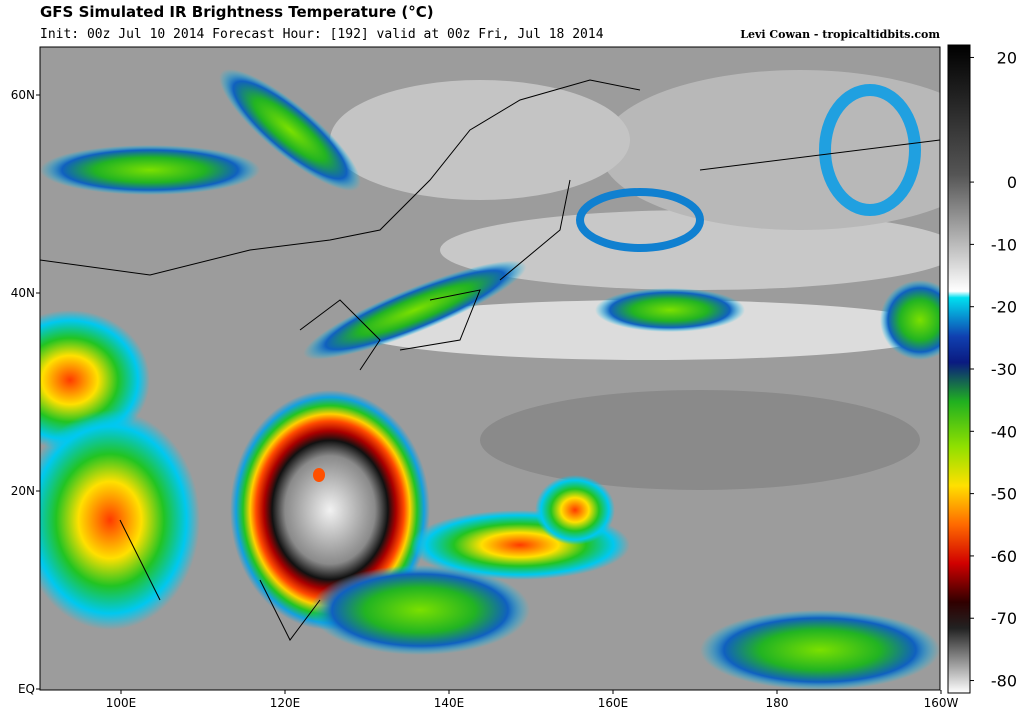  Describe the element at coordinates (613, 703) in the screenshot. I see `lon-label: 160E` at that location.